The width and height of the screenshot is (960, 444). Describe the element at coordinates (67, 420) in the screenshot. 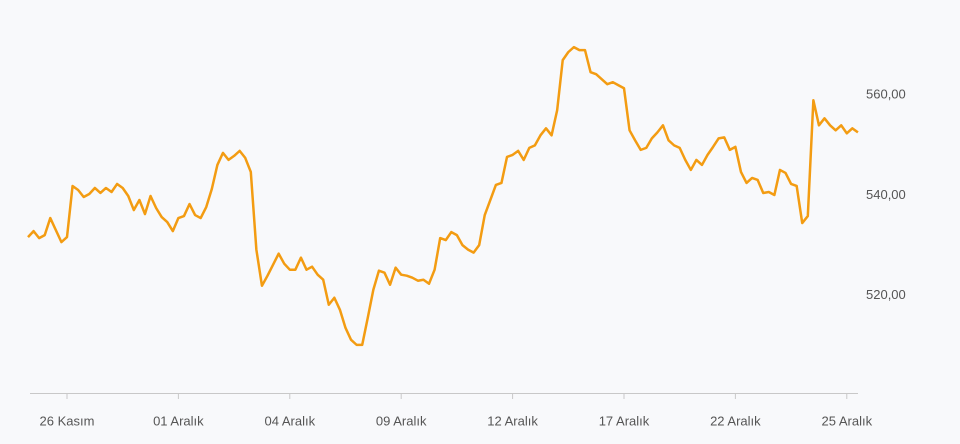

I see `x-tick-label: 26 Kasım` at that location.